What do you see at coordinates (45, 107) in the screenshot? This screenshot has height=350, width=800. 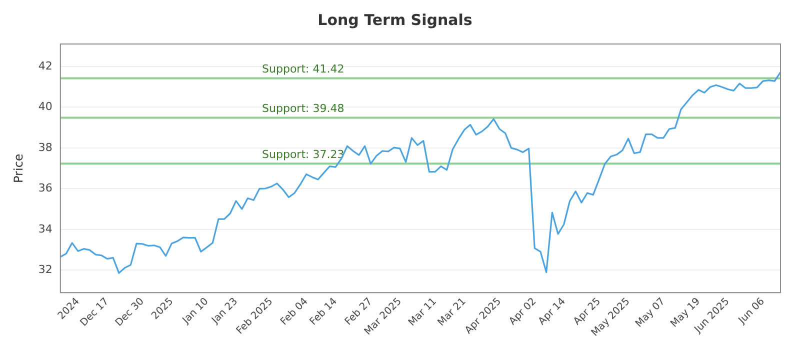 I see `y-tick-label: 40` at bounding box center [45, 107].